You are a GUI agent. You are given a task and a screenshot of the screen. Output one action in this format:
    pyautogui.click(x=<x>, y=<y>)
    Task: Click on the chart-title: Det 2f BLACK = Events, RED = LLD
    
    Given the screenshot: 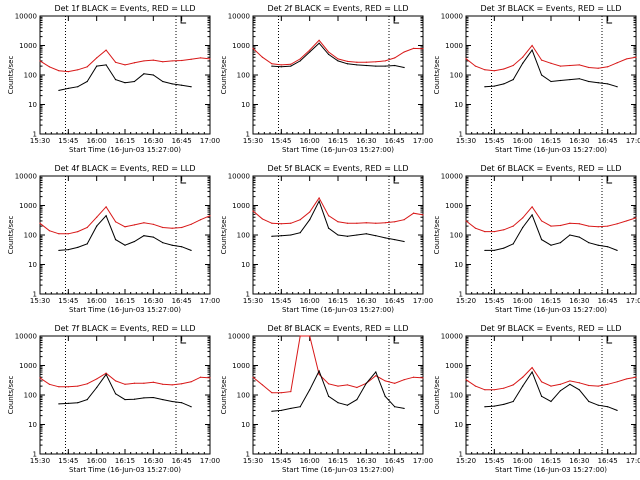 What is the action you would take?
    pyautogui.click(x=337, y=8)
    